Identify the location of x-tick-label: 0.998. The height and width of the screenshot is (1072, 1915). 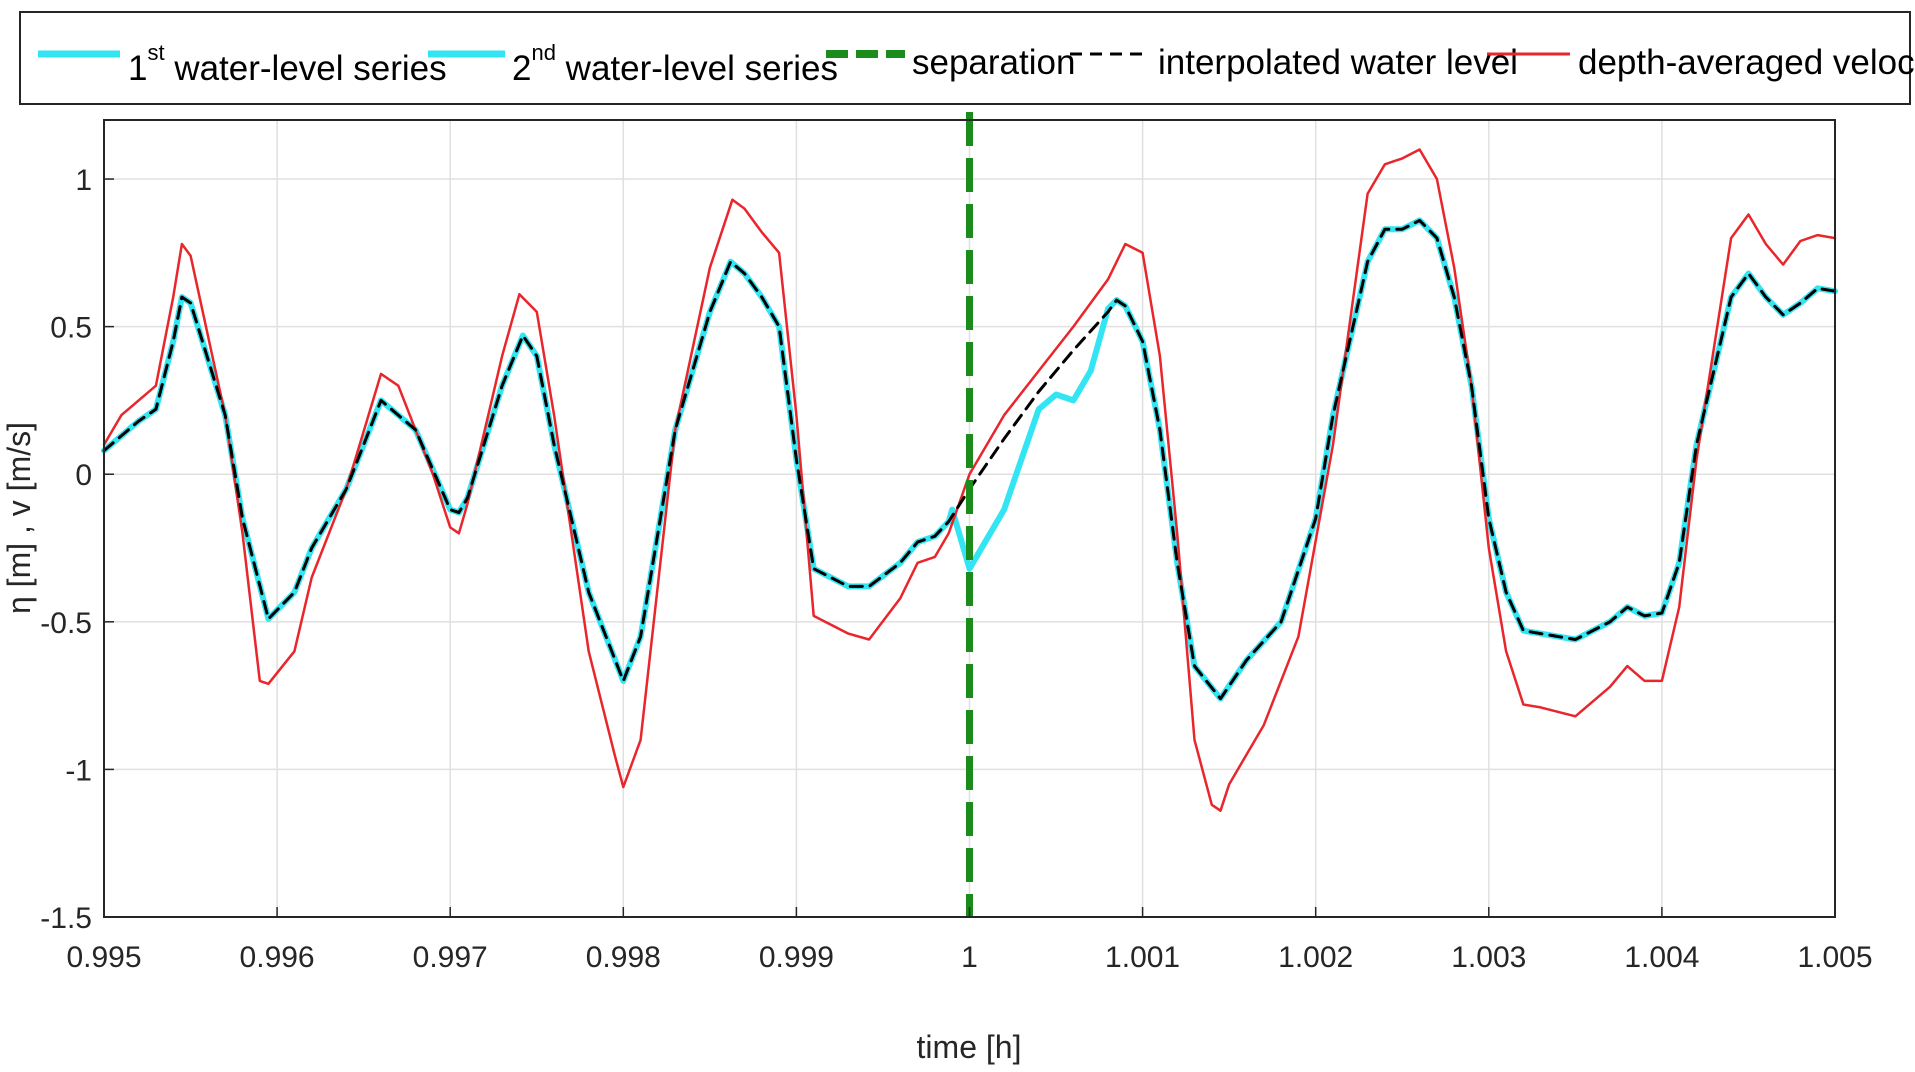
(623, 957).